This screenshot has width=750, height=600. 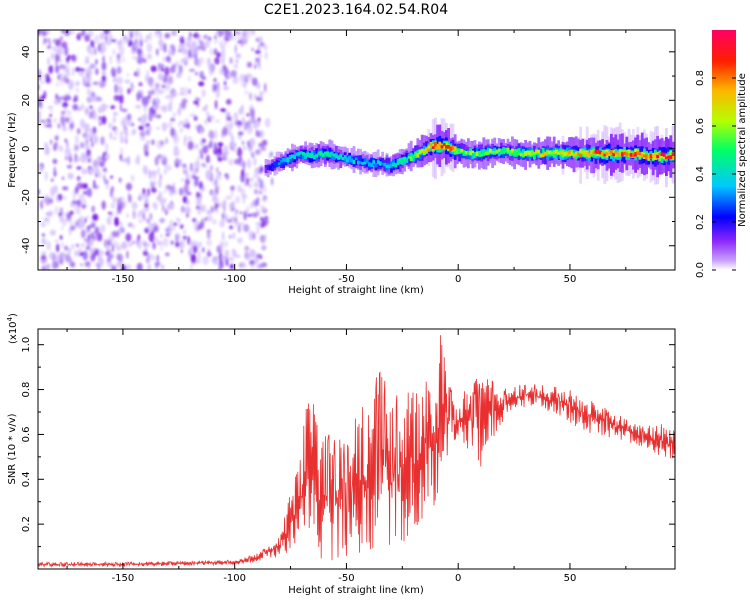 I want to click on noise-speckle, so click(x=157, y=150).